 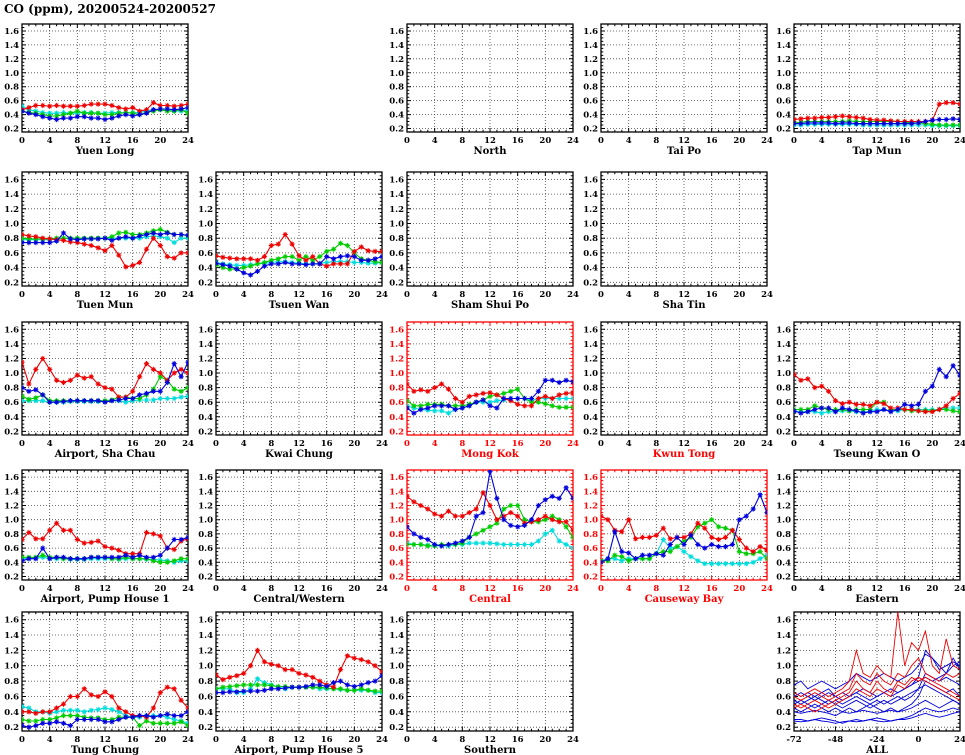 I want to click on x-tick-label: -48, so click(x=835, y=740).